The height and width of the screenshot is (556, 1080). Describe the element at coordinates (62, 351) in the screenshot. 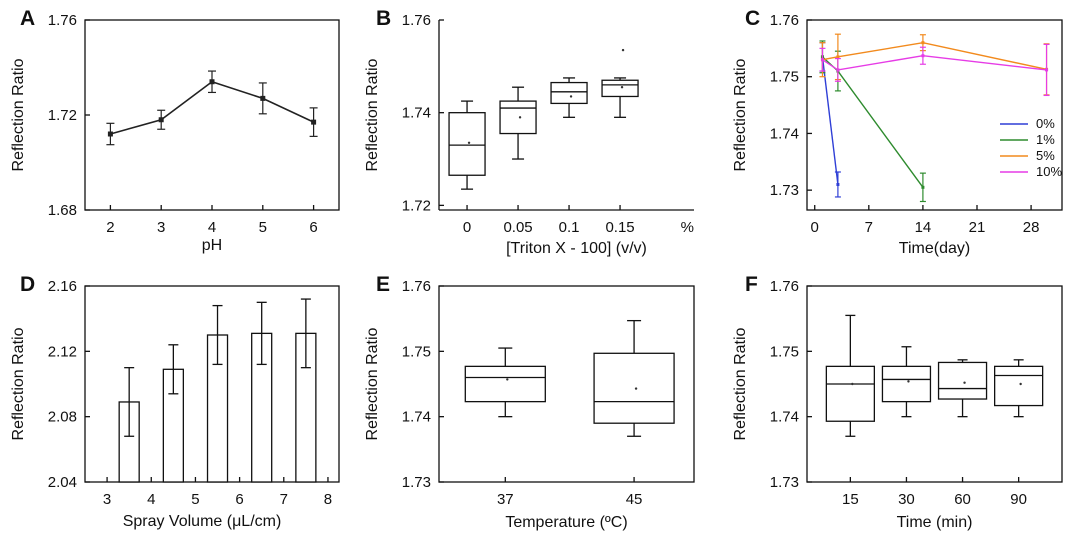

I see `y-tick-label-D: 2.12` at that location.